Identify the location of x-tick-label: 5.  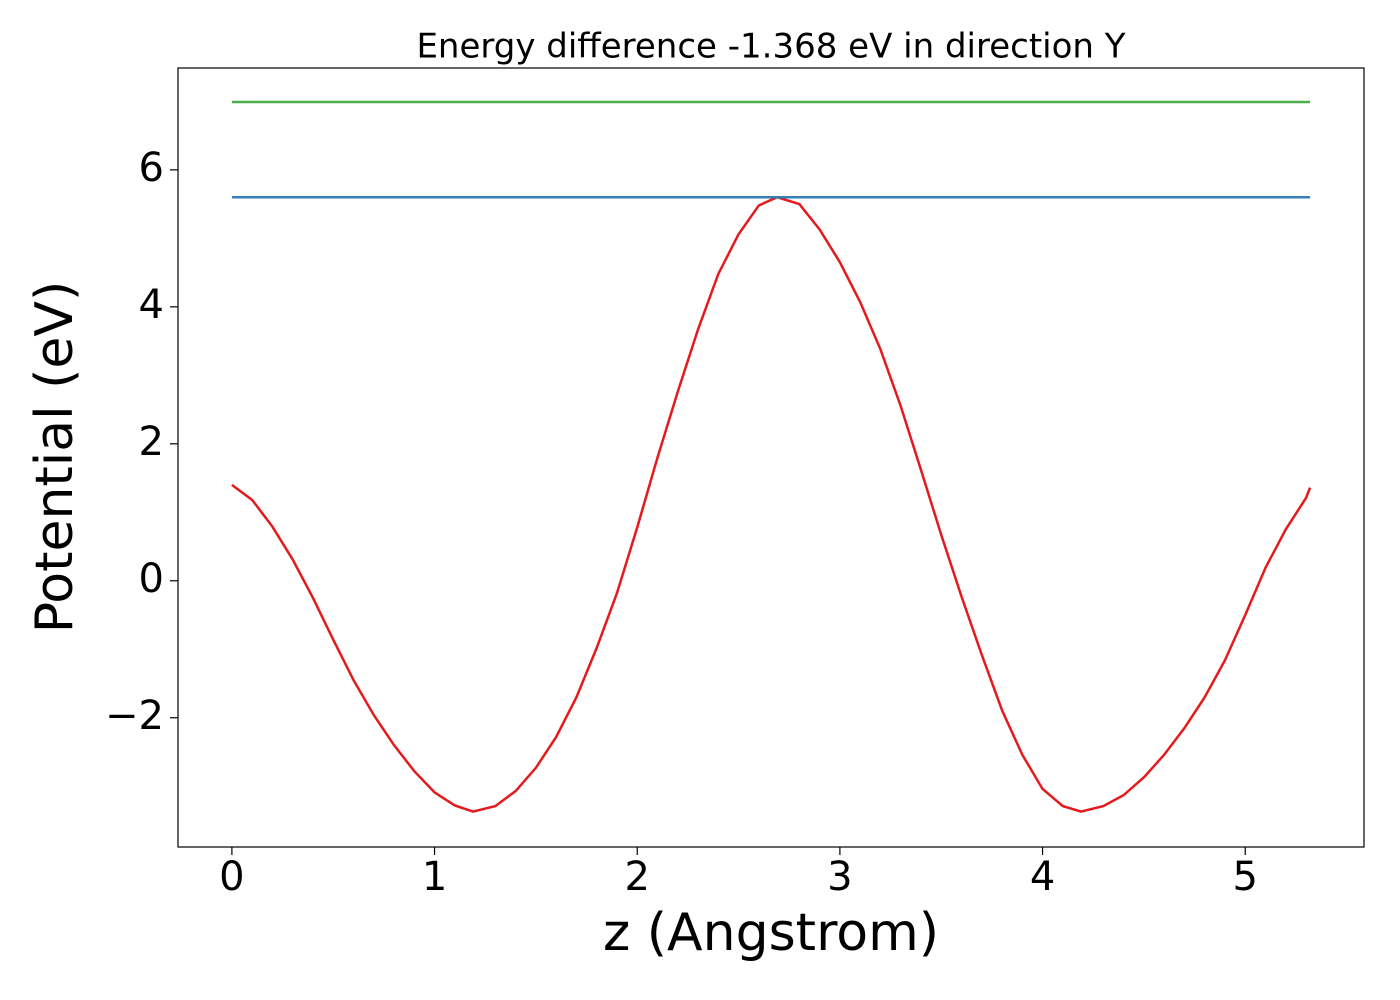
(1245, 877).